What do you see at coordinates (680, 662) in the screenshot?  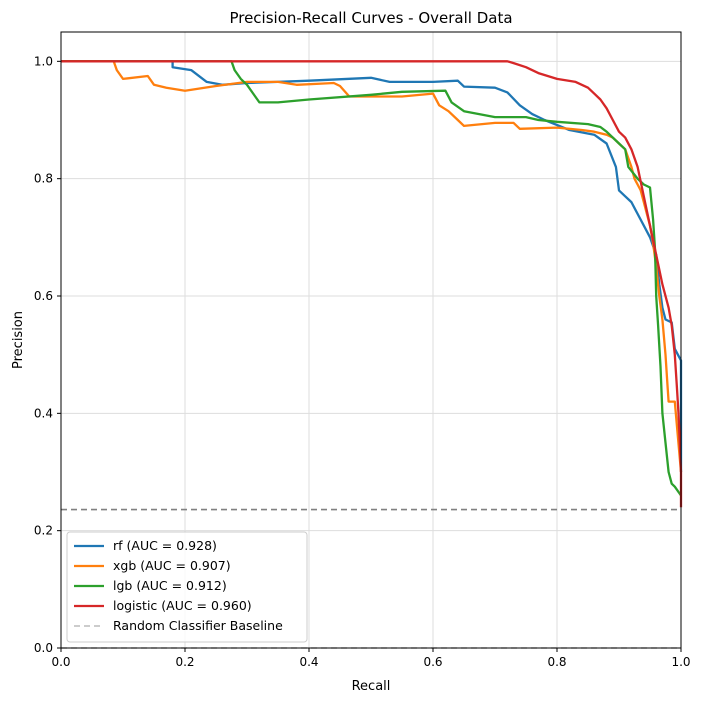 I see `x-tick-label: 1.0` at bounding box center [680, 662].